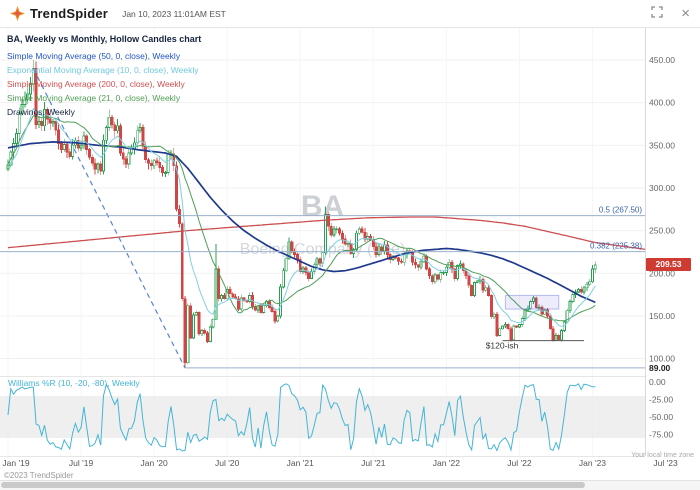 Image resolution: width=700 pixels, height=490 pixels. What do you see at coordinates (39, 475) in the screenshot?
I see `copyright: ©2023 TrendSpider` at bounding box center [39, 475].